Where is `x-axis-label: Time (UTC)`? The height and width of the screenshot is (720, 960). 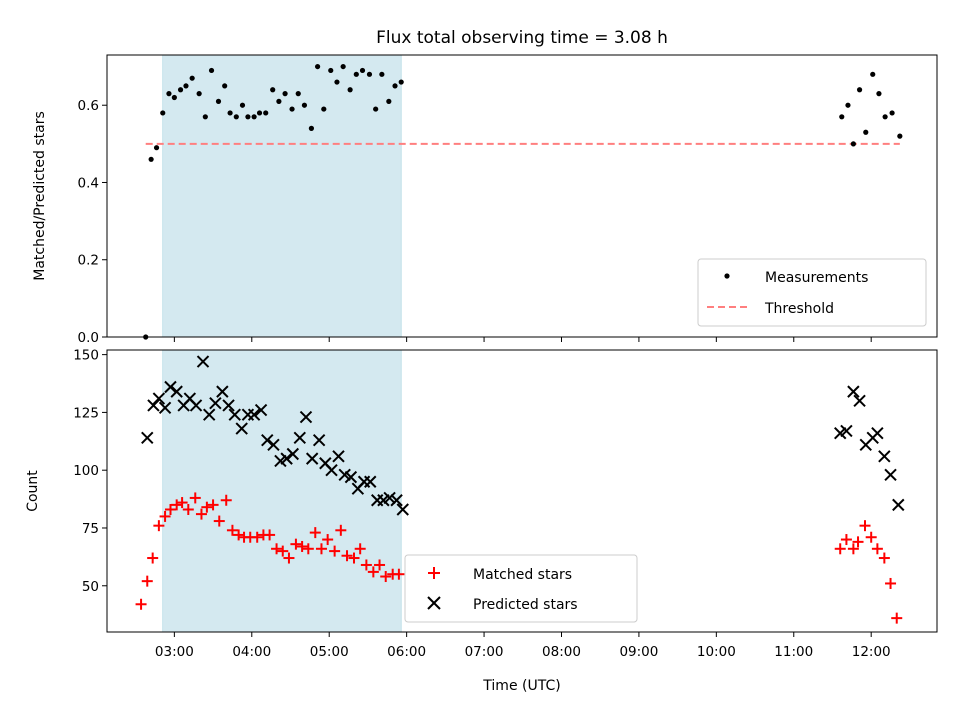 x-axis-label: Time (UTC) is located at coordinates (521, 686).